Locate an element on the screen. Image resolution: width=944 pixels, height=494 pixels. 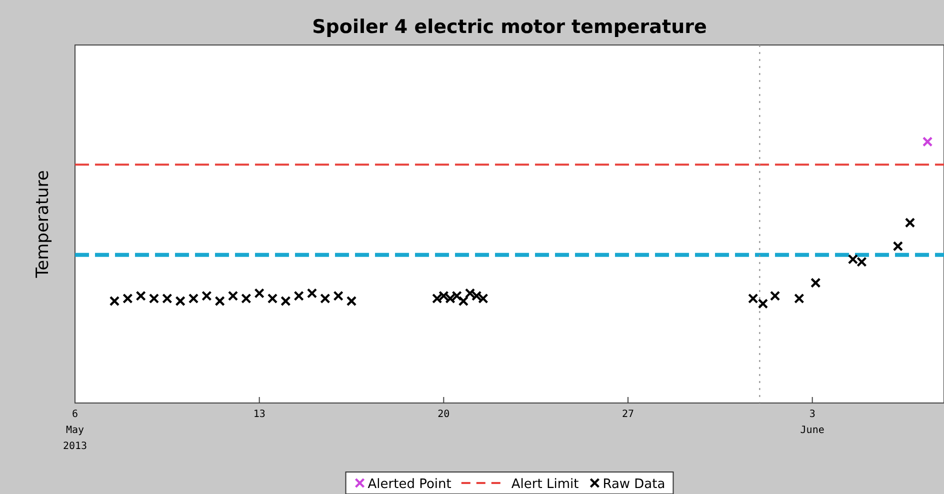
chart-title: Spoiler 4 electric motor temperature is located at coordinates (509, 27).